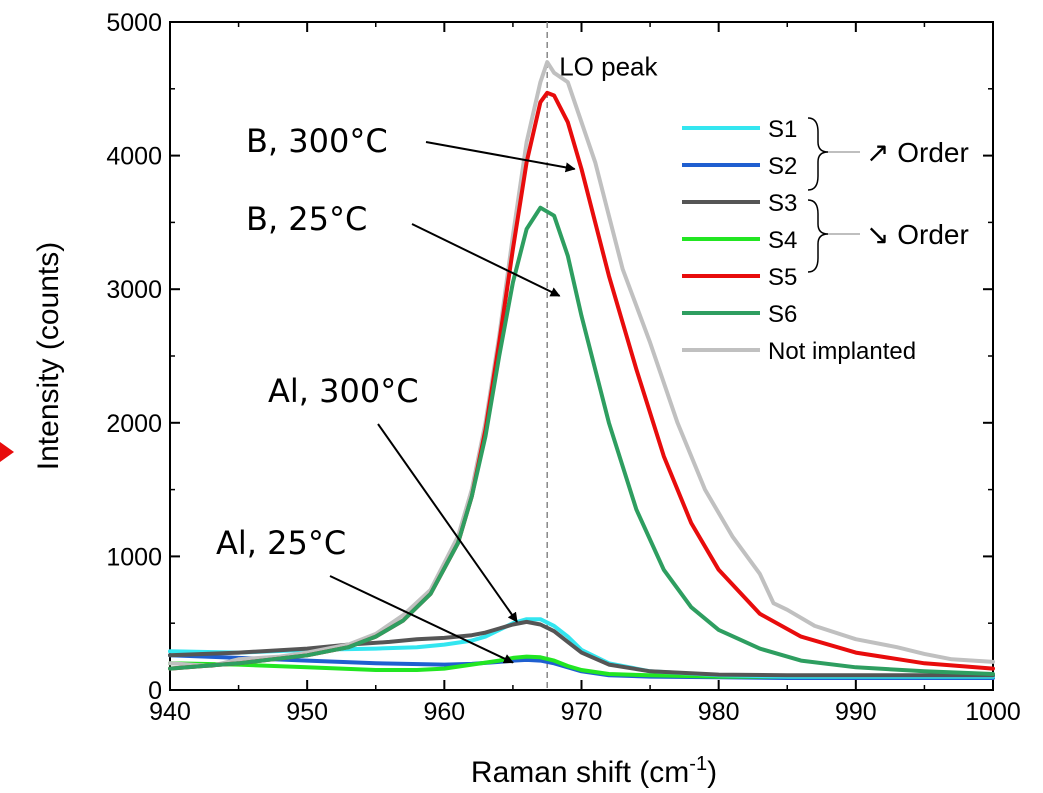 The width and height of the screenshot is (1043, 793). Describe the element at coordinates (818, 154) in the screenshot. I see `bracket-up` at that location.